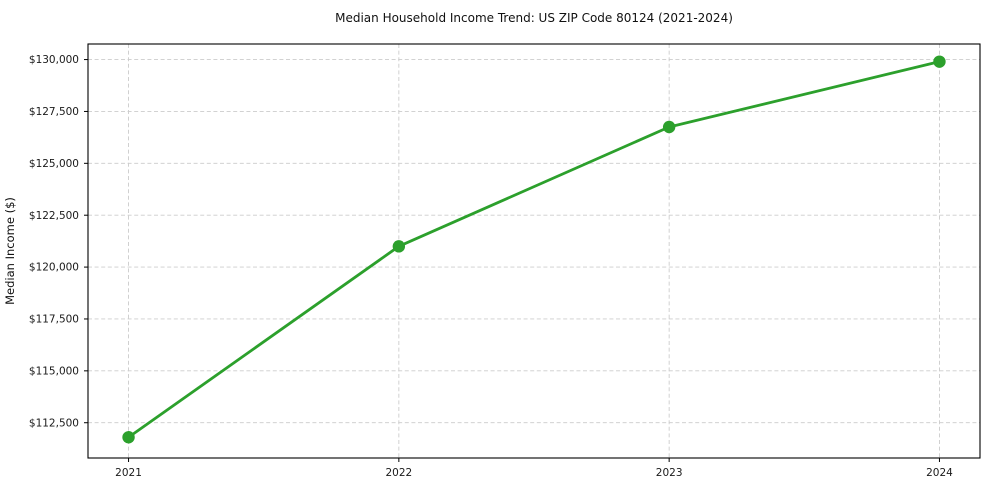  Describe the element at coordinates (54, 320) in the screenshot. I see `y-tick-label: $117,500` at that location.